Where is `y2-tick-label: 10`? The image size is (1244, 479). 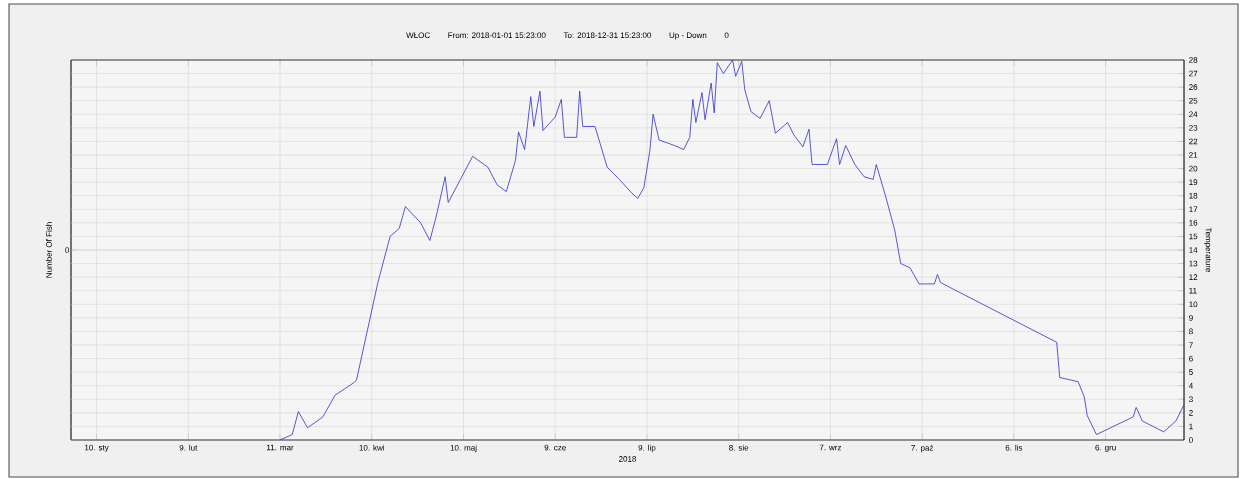
y2-tick-label: 10 is located at coordinates (1193, 304).